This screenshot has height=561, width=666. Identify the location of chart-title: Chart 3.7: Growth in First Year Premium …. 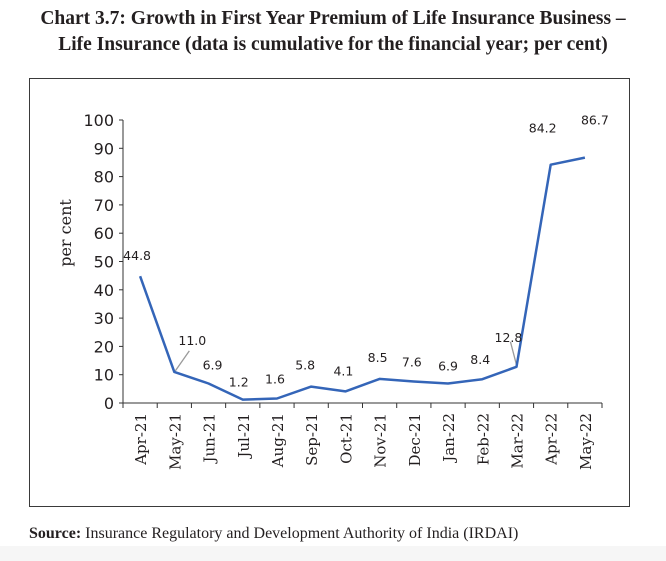
(333, 32).